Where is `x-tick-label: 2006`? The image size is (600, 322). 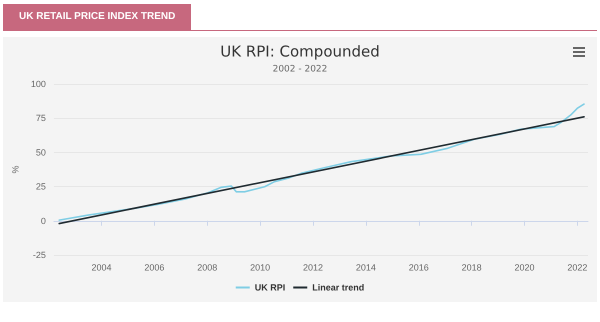
x-tick-label: 2006 is located at coordinates (154, 267).